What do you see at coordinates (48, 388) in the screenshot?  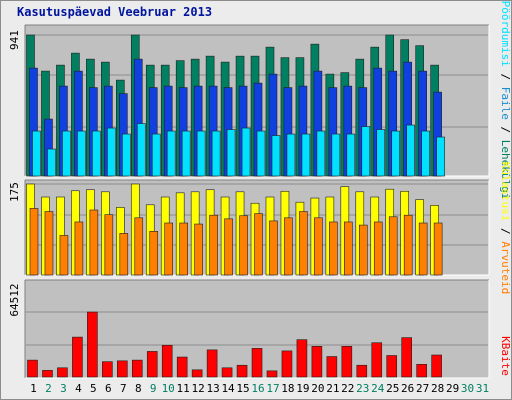 I see `day-label: 2` at bounding box center [48, 388].